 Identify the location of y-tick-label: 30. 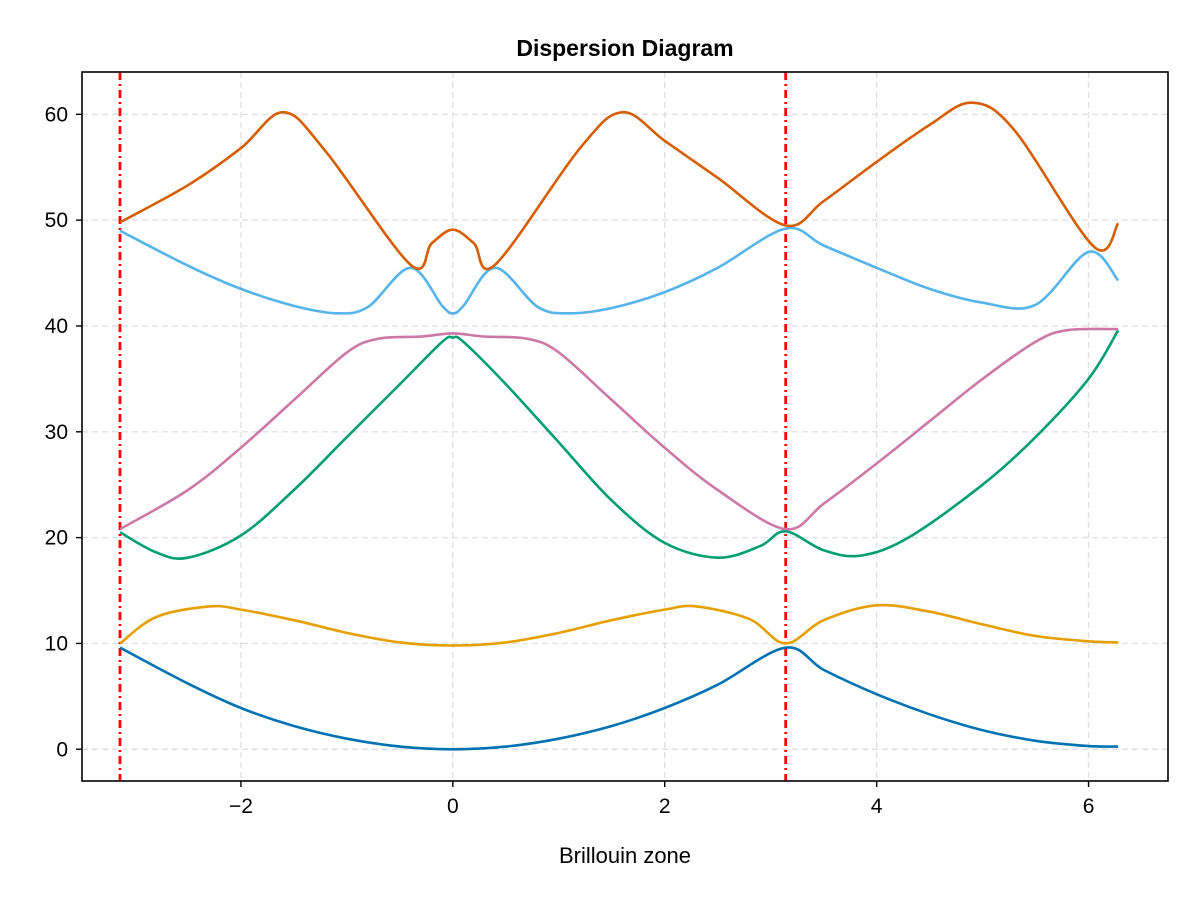
(56, 432).